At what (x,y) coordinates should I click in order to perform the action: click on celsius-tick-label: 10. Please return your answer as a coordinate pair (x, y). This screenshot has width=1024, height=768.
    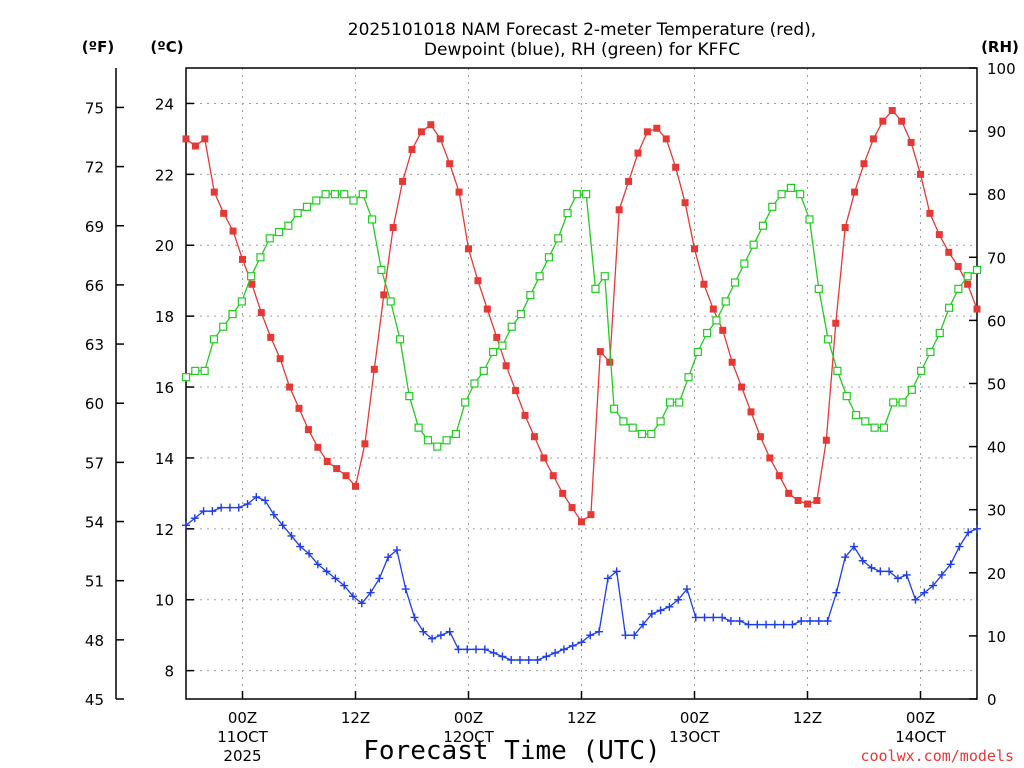
    Looking at the image, I should click on (164, 601).